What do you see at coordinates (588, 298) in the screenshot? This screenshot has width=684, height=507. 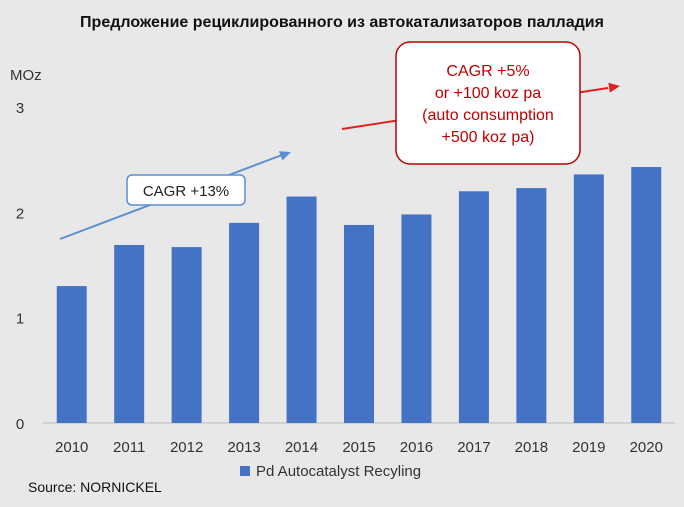 I see `bar-2019` at bounding box center [588, 298].